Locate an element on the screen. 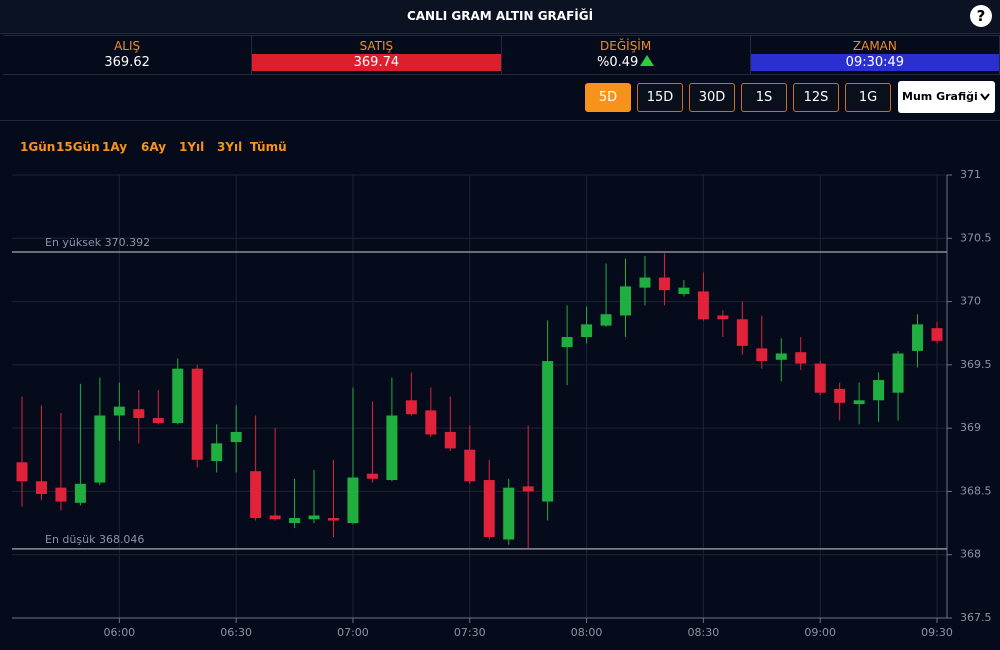  page-title: CANLI GRAM ALTIN GRAFİĞİ is located at coordinates (500, 16).